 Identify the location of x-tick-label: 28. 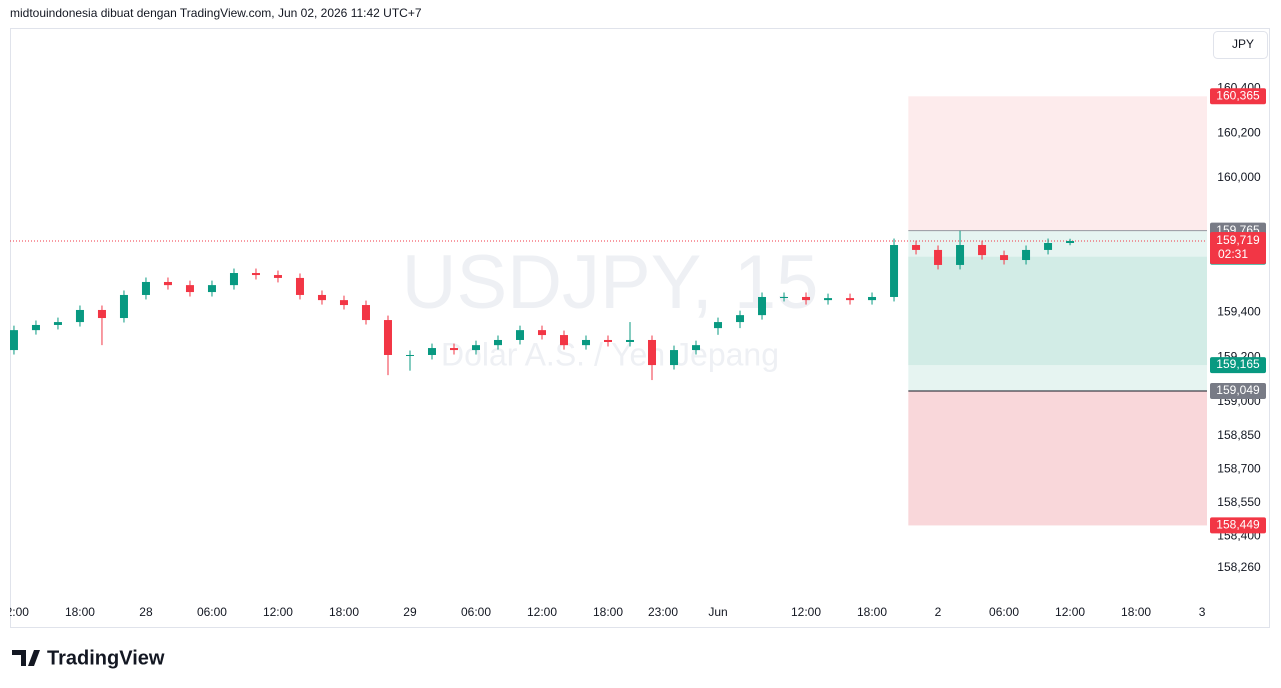
(146, 612).